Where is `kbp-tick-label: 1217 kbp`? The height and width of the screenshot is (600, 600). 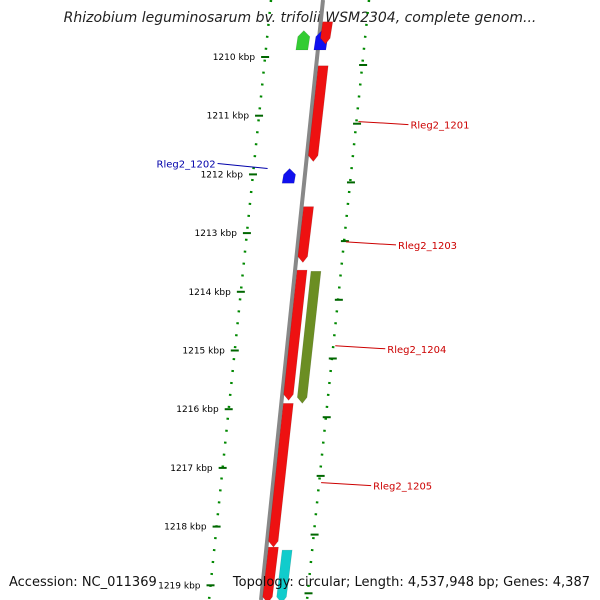
kbp-tick-label: 1217 kbp is located at coordinates (191, 469).